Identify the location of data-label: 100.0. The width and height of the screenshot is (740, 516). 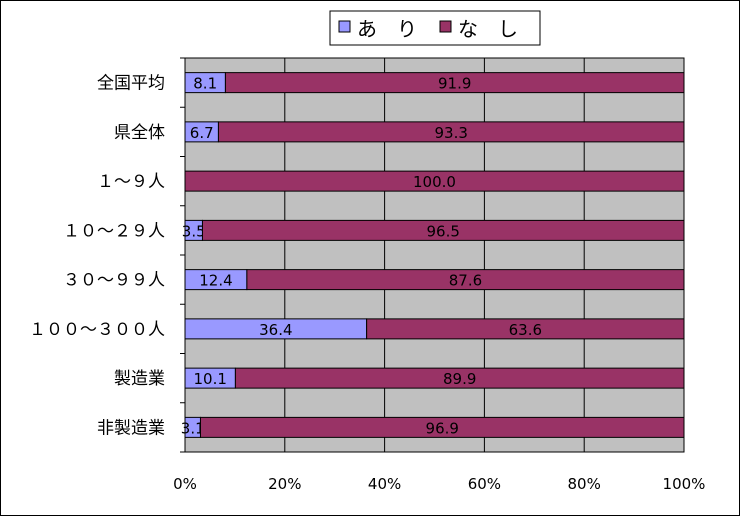
(434, 182).